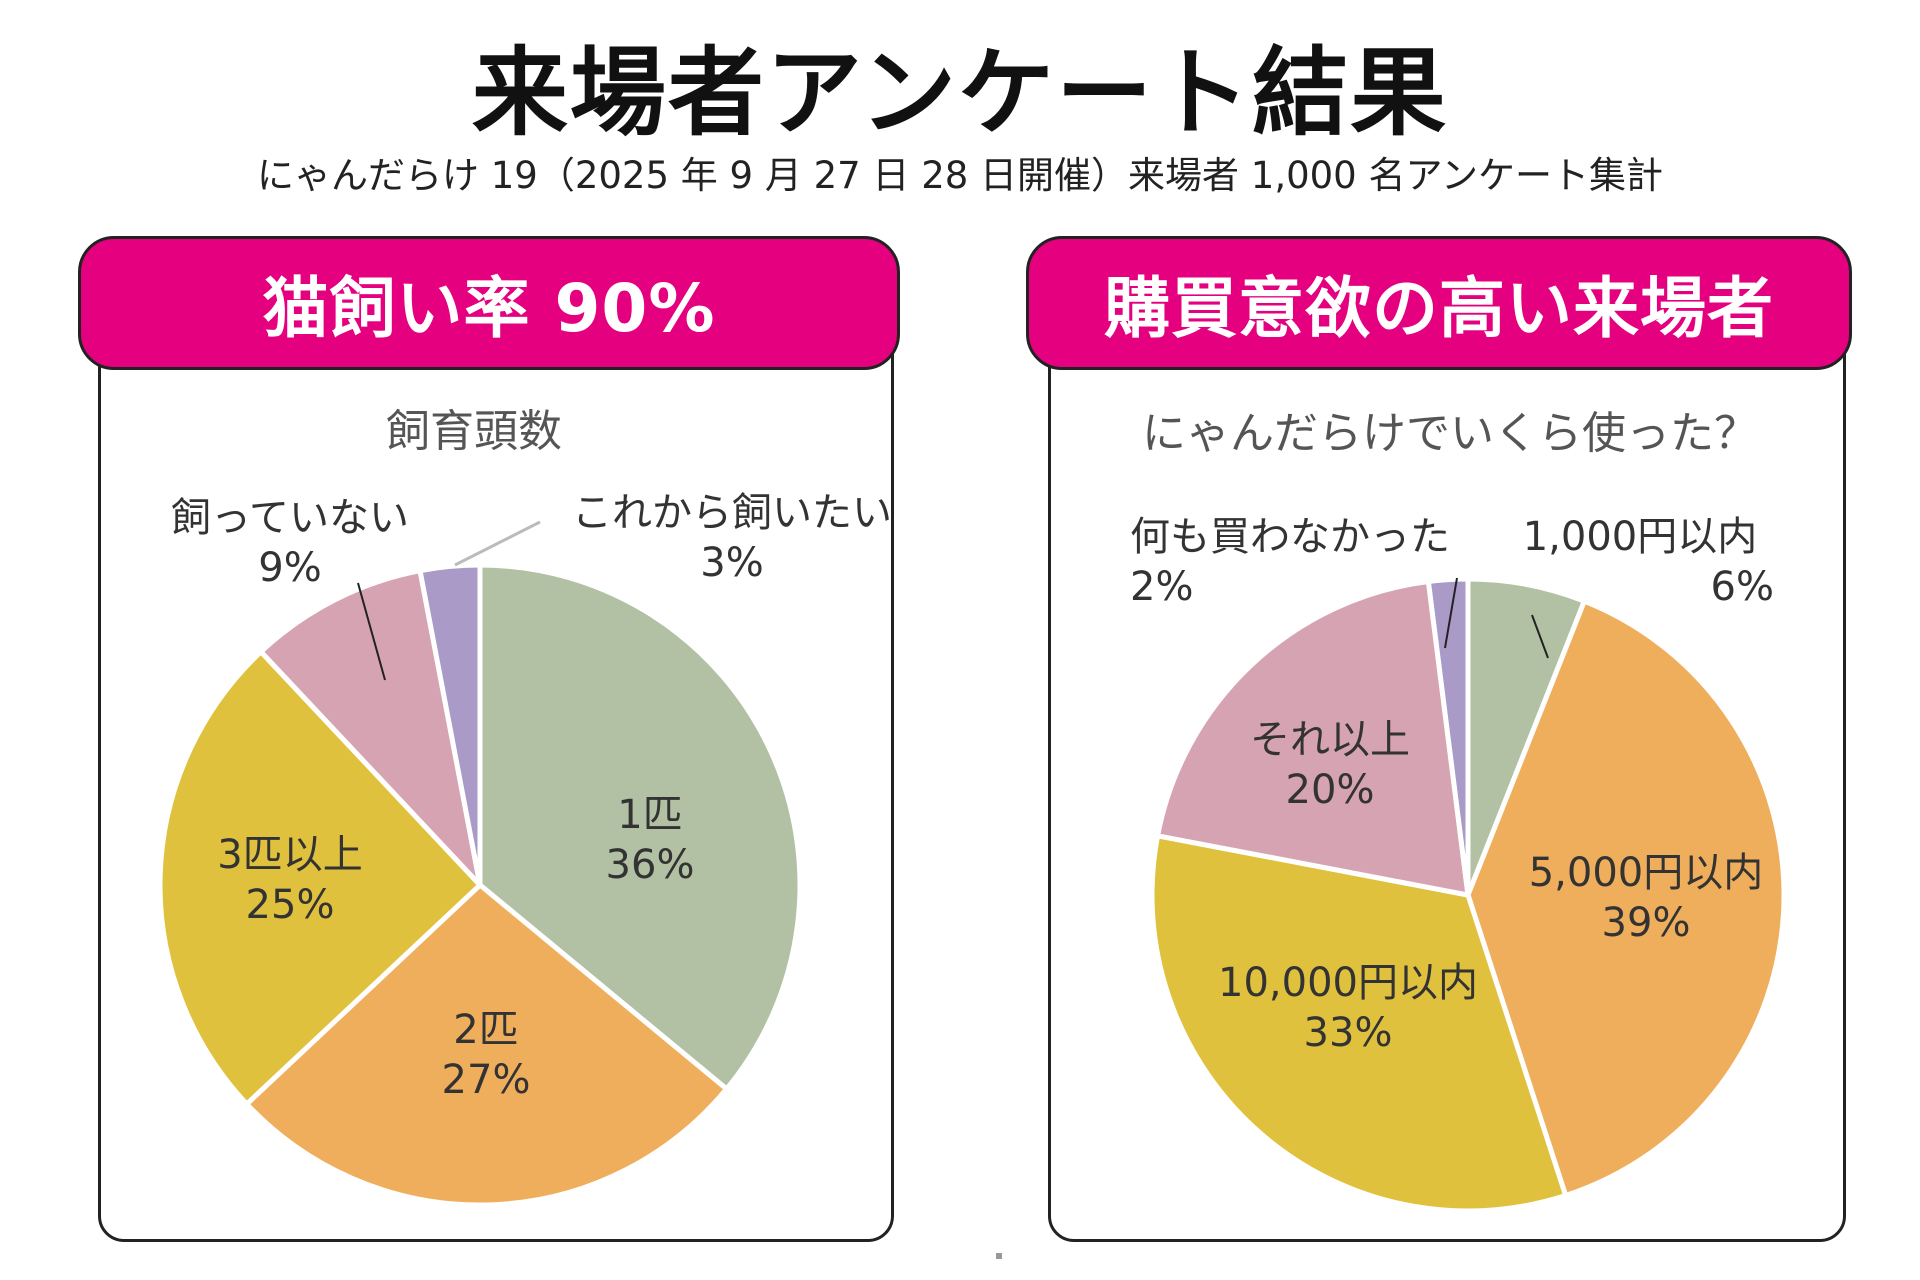 This screenshot has height=1280, width=1920. I want to click on label-want-cat: これから飼いたい 3%, so click(732, 538).